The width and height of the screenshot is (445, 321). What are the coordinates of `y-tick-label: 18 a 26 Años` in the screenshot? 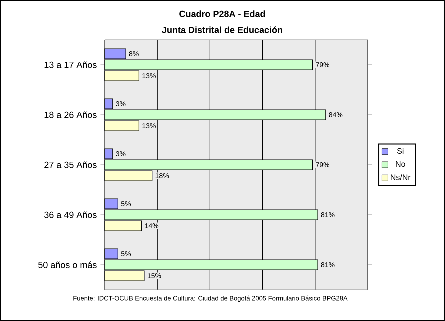 It's located at (70, 115).